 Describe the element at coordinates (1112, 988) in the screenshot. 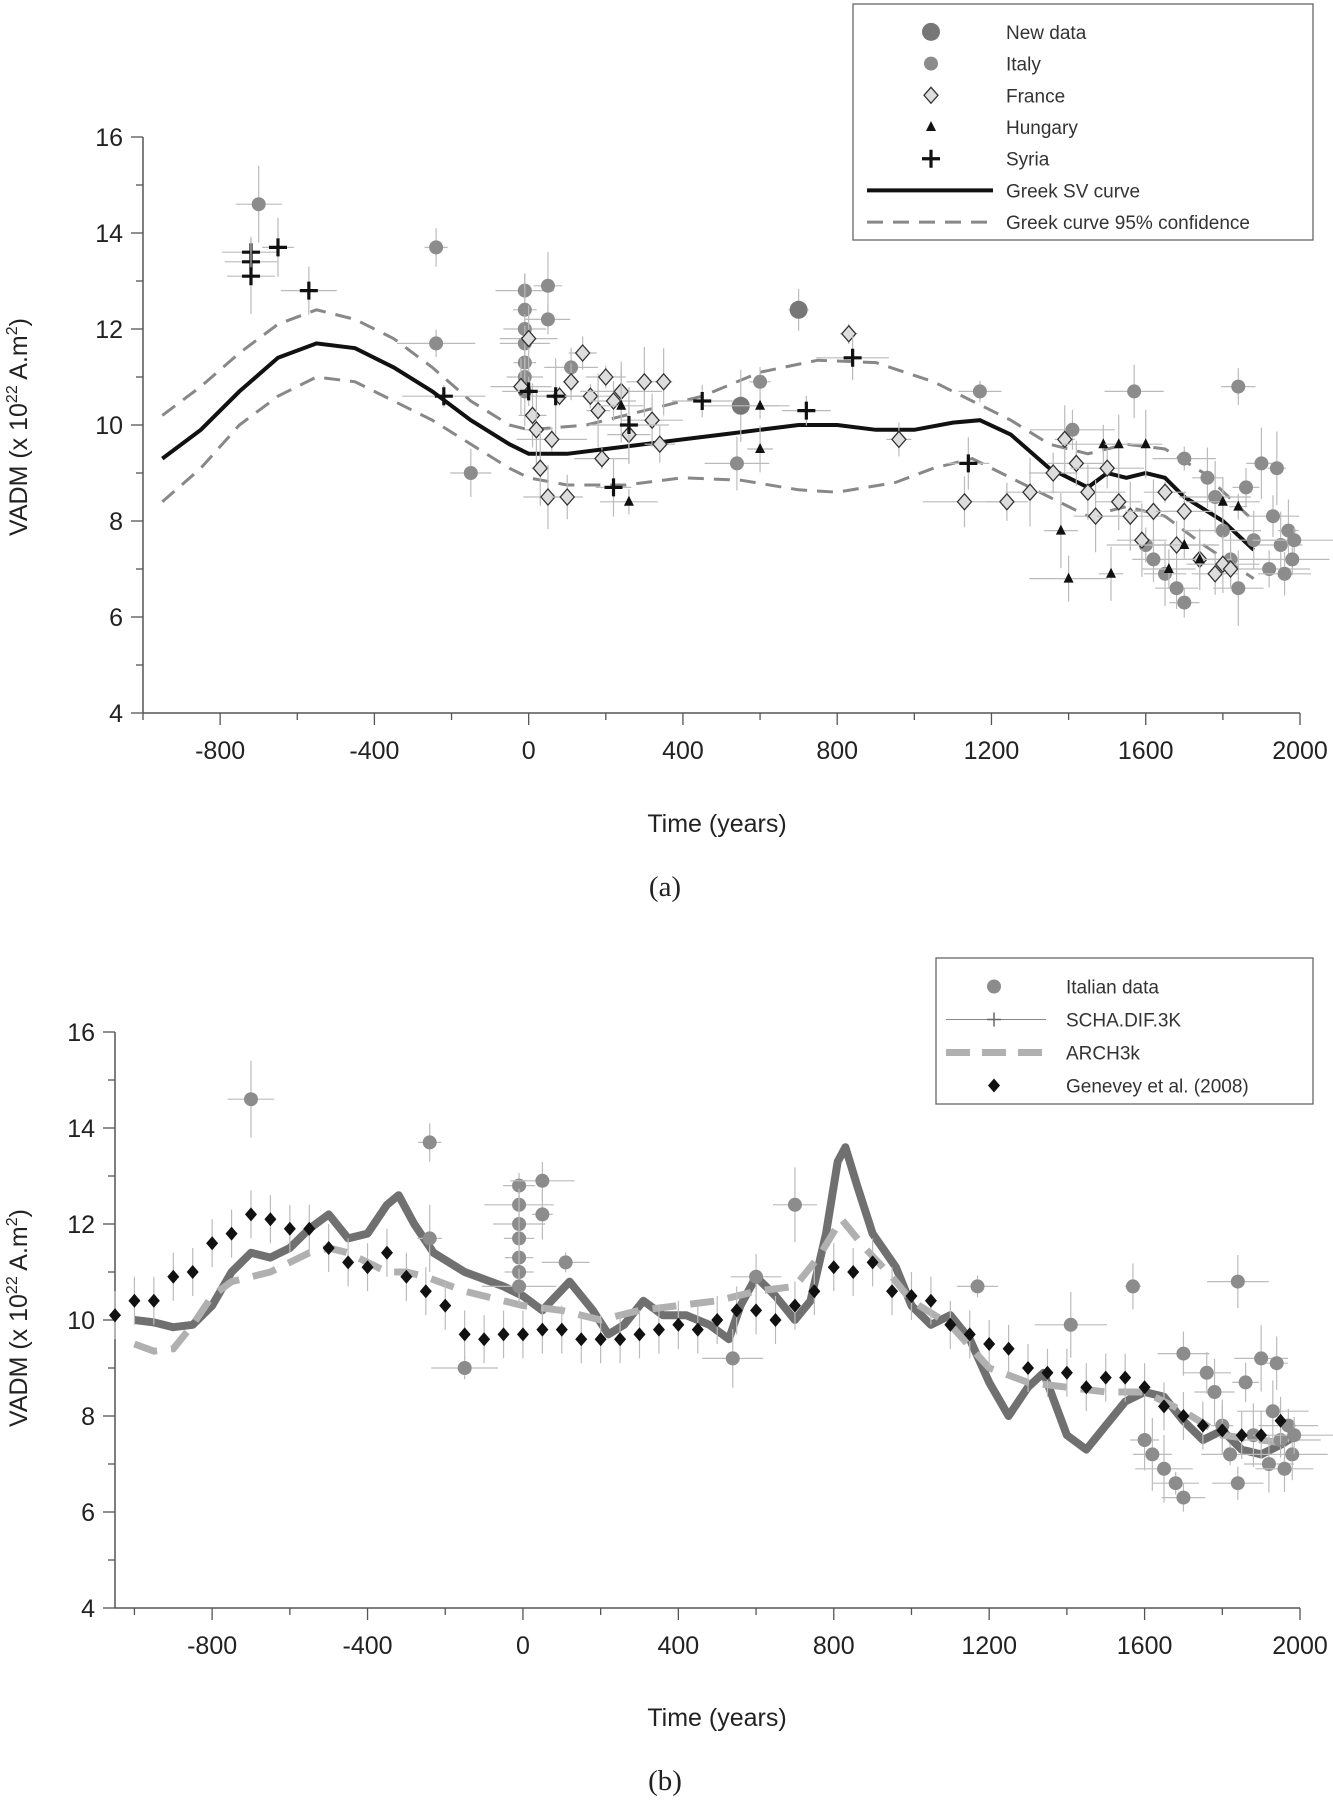

I see `legend-label: Italian data` at that location.